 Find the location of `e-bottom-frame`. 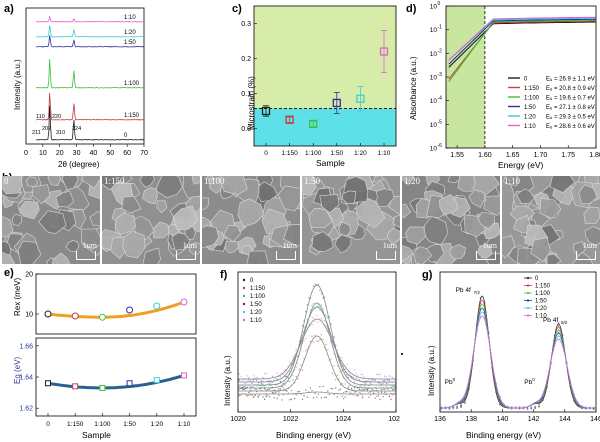

e-bottom-frame is located at coordinates (116, 377).